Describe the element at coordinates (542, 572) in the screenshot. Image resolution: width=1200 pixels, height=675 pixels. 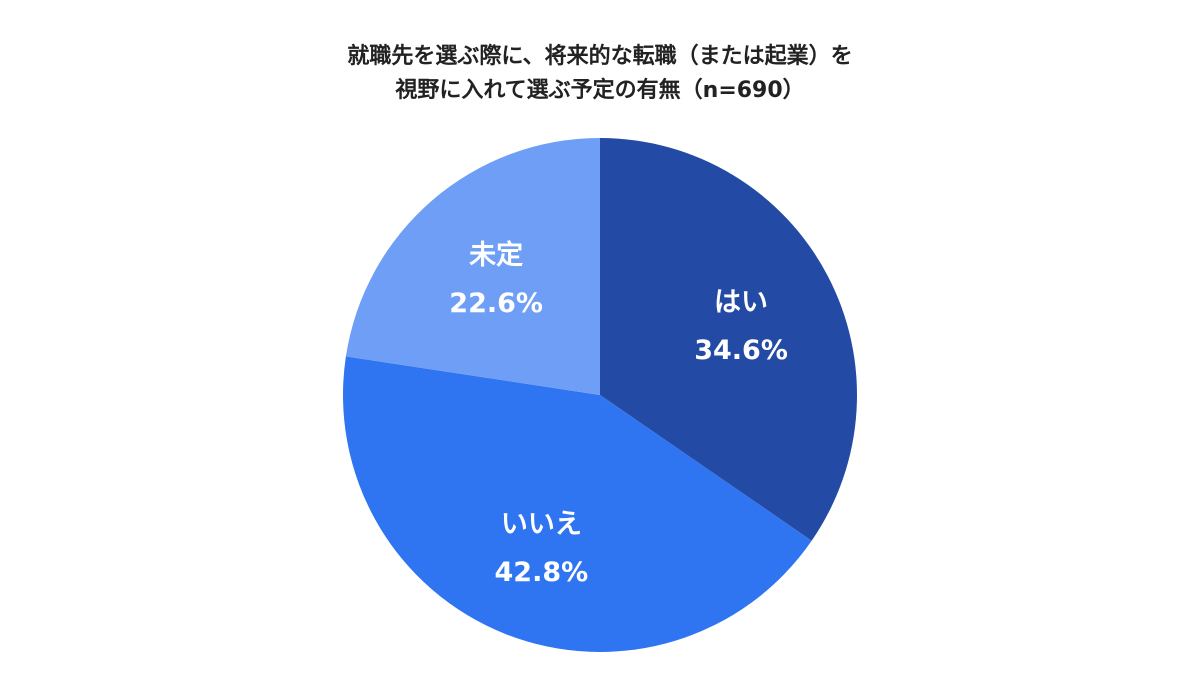
I see `slice-value-1: 42.8%` at that location.